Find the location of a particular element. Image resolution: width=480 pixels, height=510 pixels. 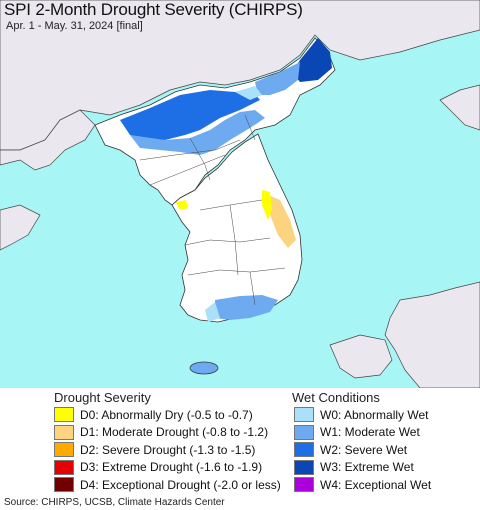

swatch-d2 is located at coordinates (64, 450).